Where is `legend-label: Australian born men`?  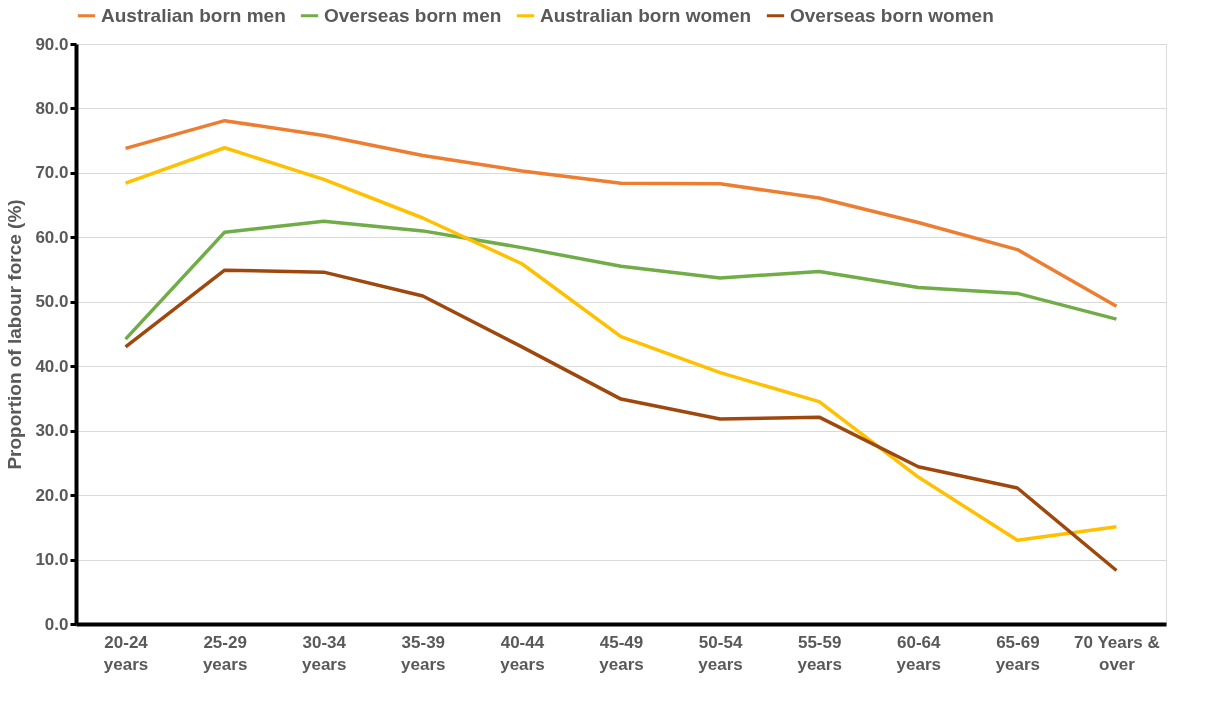 legend-label: Australian born men is located at coordinates (193, 15).